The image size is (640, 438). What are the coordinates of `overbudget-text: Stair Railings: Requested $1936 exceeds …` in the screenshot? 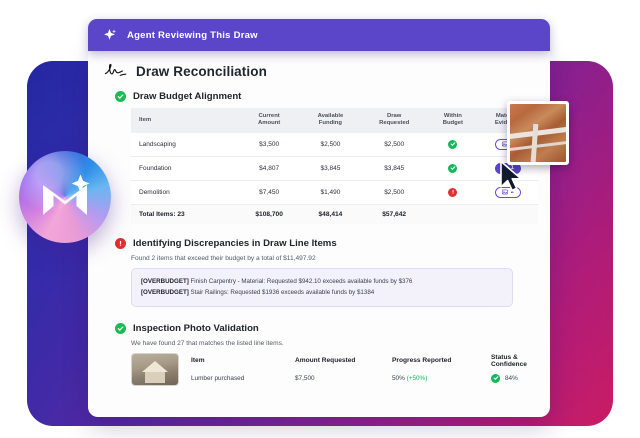 It's located at (282, 293).